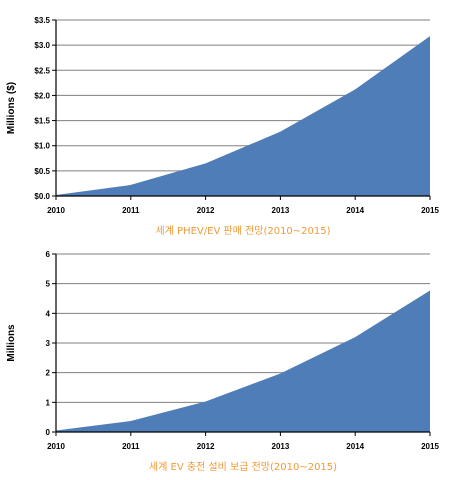 The width and height of the screenshot is (450, 480). What do you see at coordinates (42, 171) in the screenshot?
I see `y-tick-label: $0.5` at bounding box center [42, 171].